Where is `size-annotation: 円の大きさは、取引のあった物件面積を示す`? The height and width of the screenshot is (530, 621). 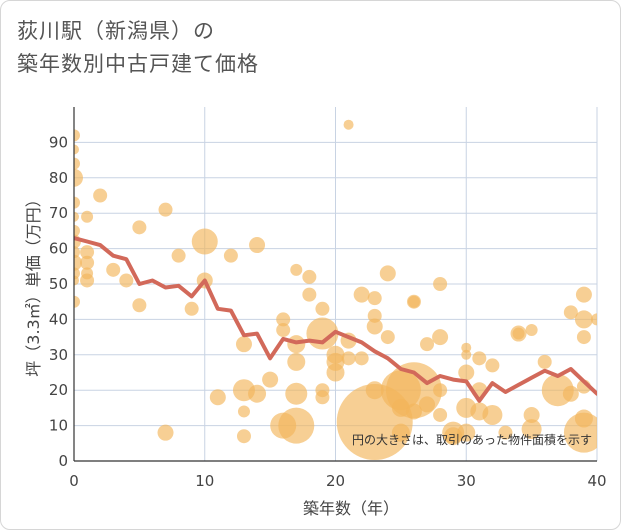 size-annotation: 円の大きさは、取引のあった物件面積を示す is located at coordinates (472, 439).